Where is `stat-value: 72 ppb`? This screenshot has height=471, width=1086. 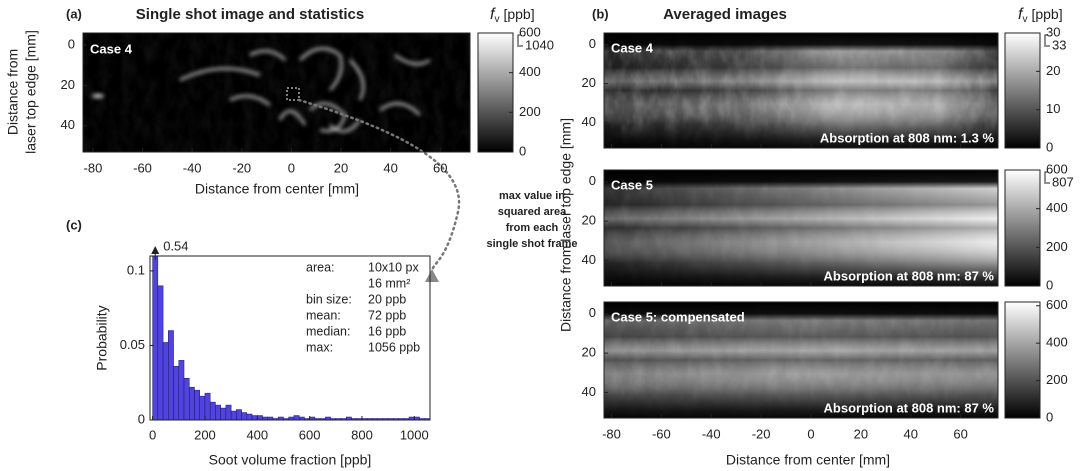 stat-value: 72 ppb is located at coordinates (387, 315).